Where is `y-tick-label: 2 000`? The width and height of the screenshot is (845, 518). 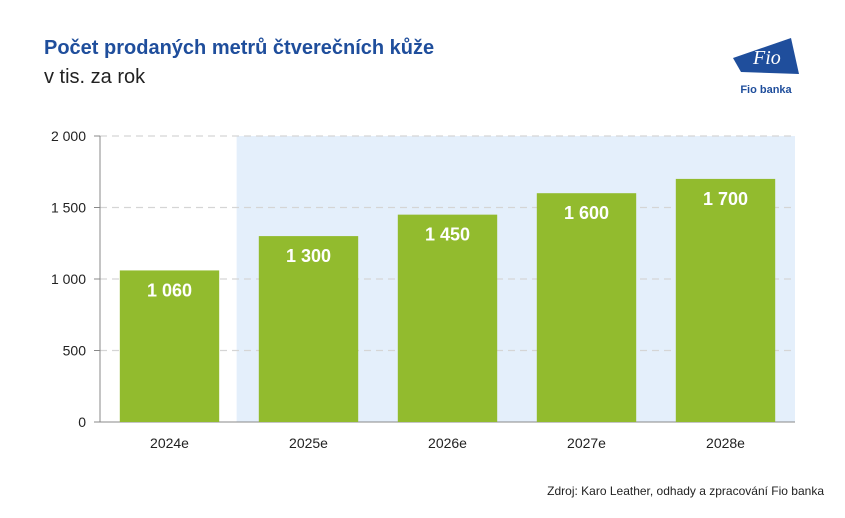 y-tick-label: 2 000 is located at coordinates (68, 136).